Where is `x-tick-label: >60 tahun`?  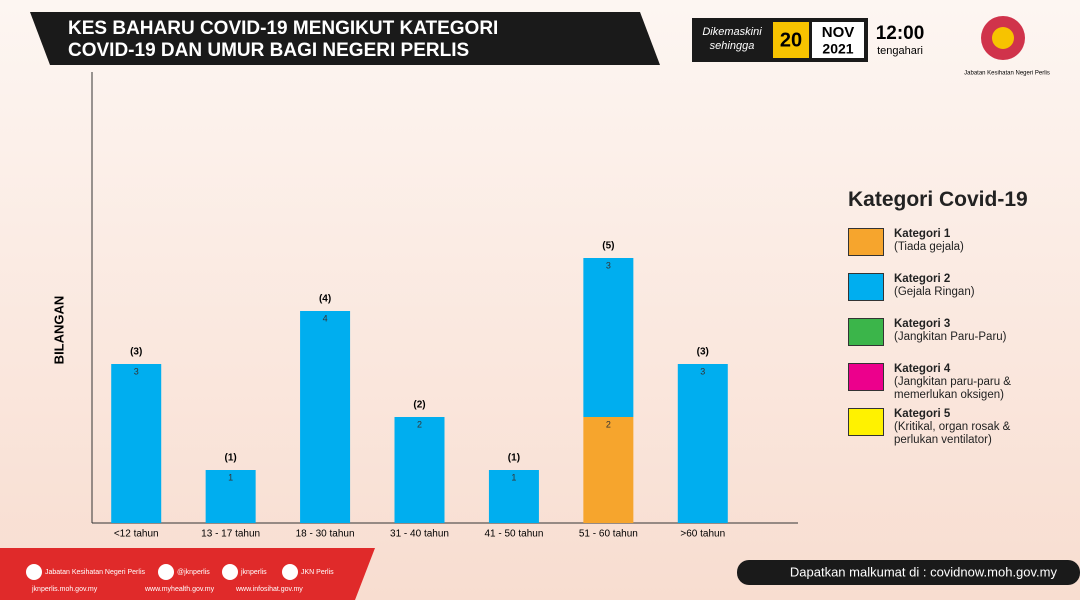
x-tick-label: >60 tahun is located at coordinates (702, 534).